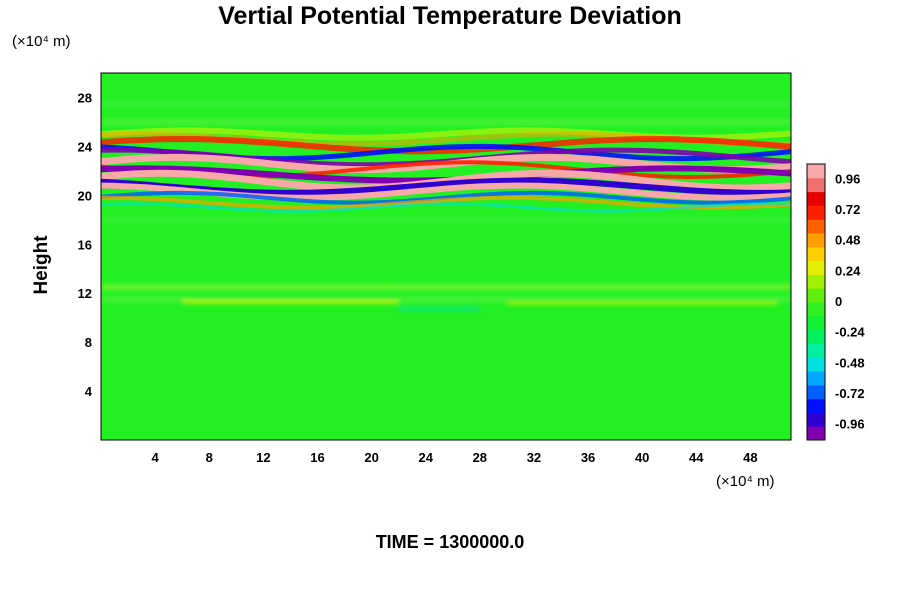 The image size is (900, 600). I want to click on band-blue-lower, so click(446, 197).